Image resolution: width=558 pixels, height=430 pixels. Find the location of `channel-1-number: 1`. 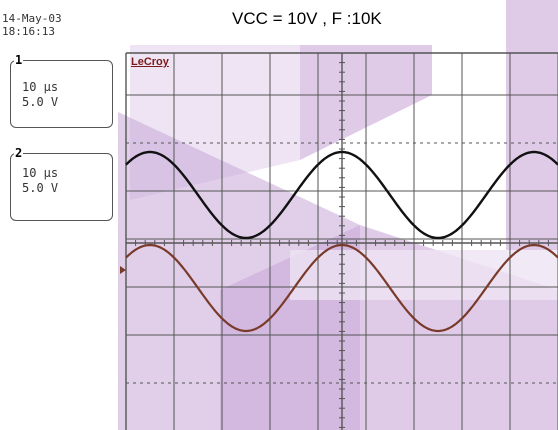

channel-1-number: 1 is located at coordinates (19, 60).